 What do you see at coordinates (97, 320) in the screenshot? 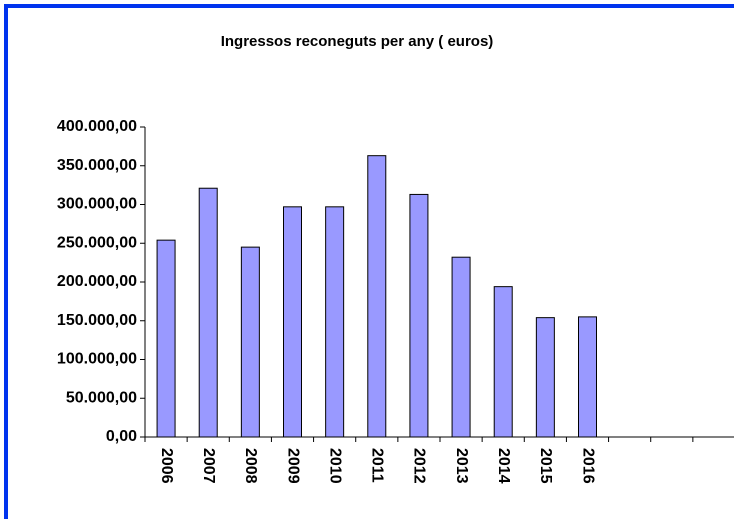
I see `y-tick-label: 150.000,00` at bounding box center [97, 320].